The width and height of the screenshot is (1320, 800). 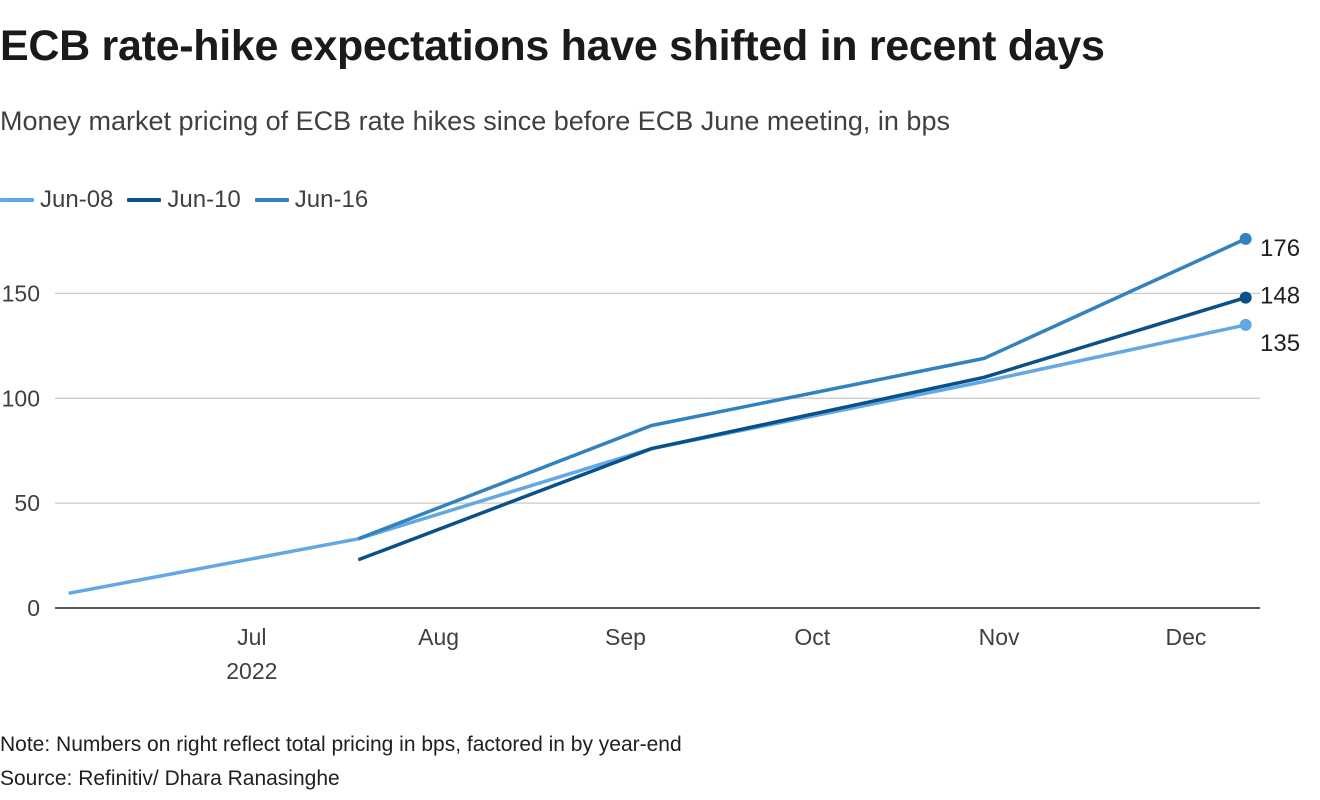 I want to click on chart-legend: Jun-08 Jun-10 Jun-16, so click(x=191, y=200).